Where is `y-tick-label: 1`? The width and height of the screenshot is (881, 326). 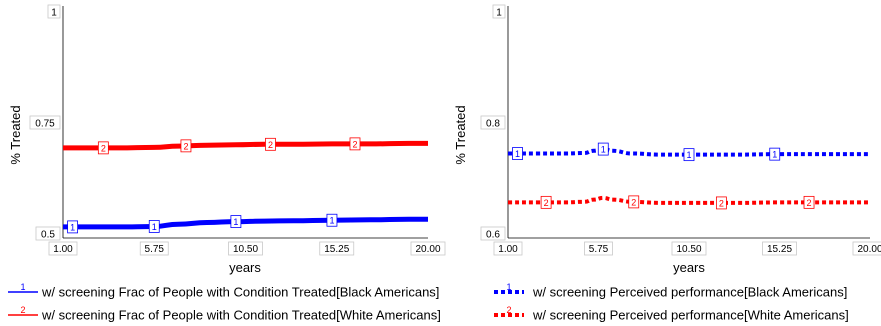
y-tick-label: 1 is located at coordinates (54, 11).